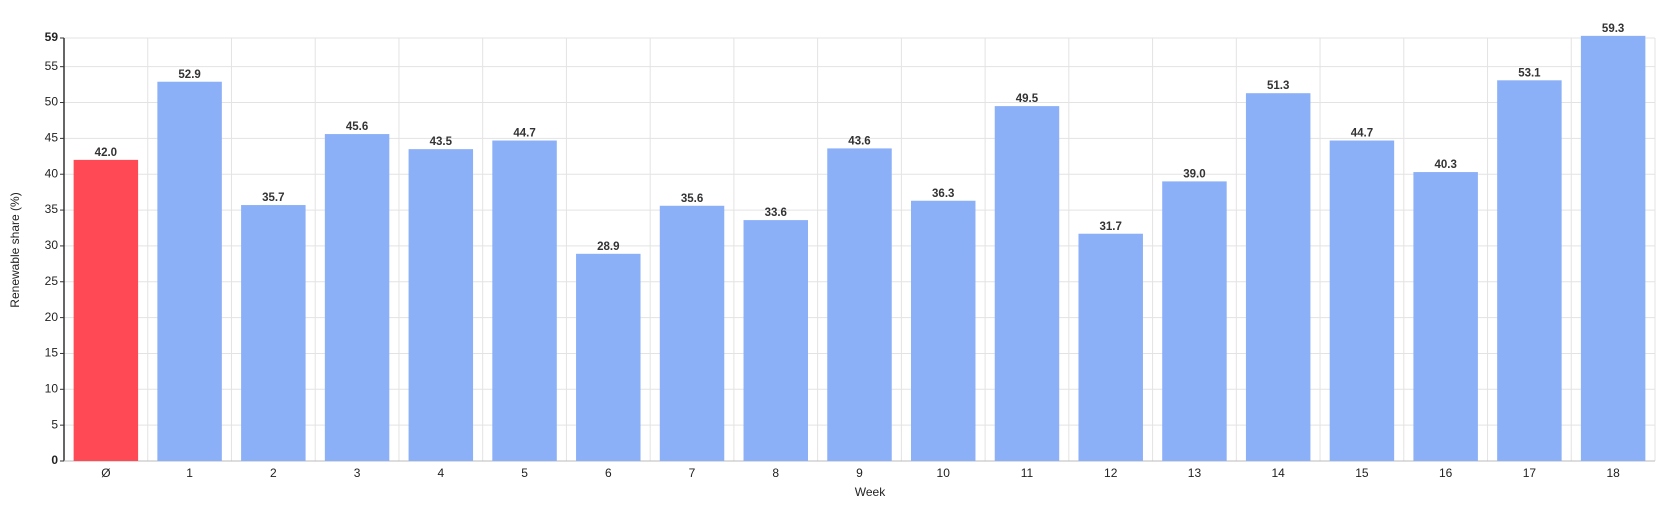 The image size is (1666, 510). What do you see at coordinates (52, 138) in the screenshot?
I see `y-tick-label: 45` at bounding box center [52, 138].